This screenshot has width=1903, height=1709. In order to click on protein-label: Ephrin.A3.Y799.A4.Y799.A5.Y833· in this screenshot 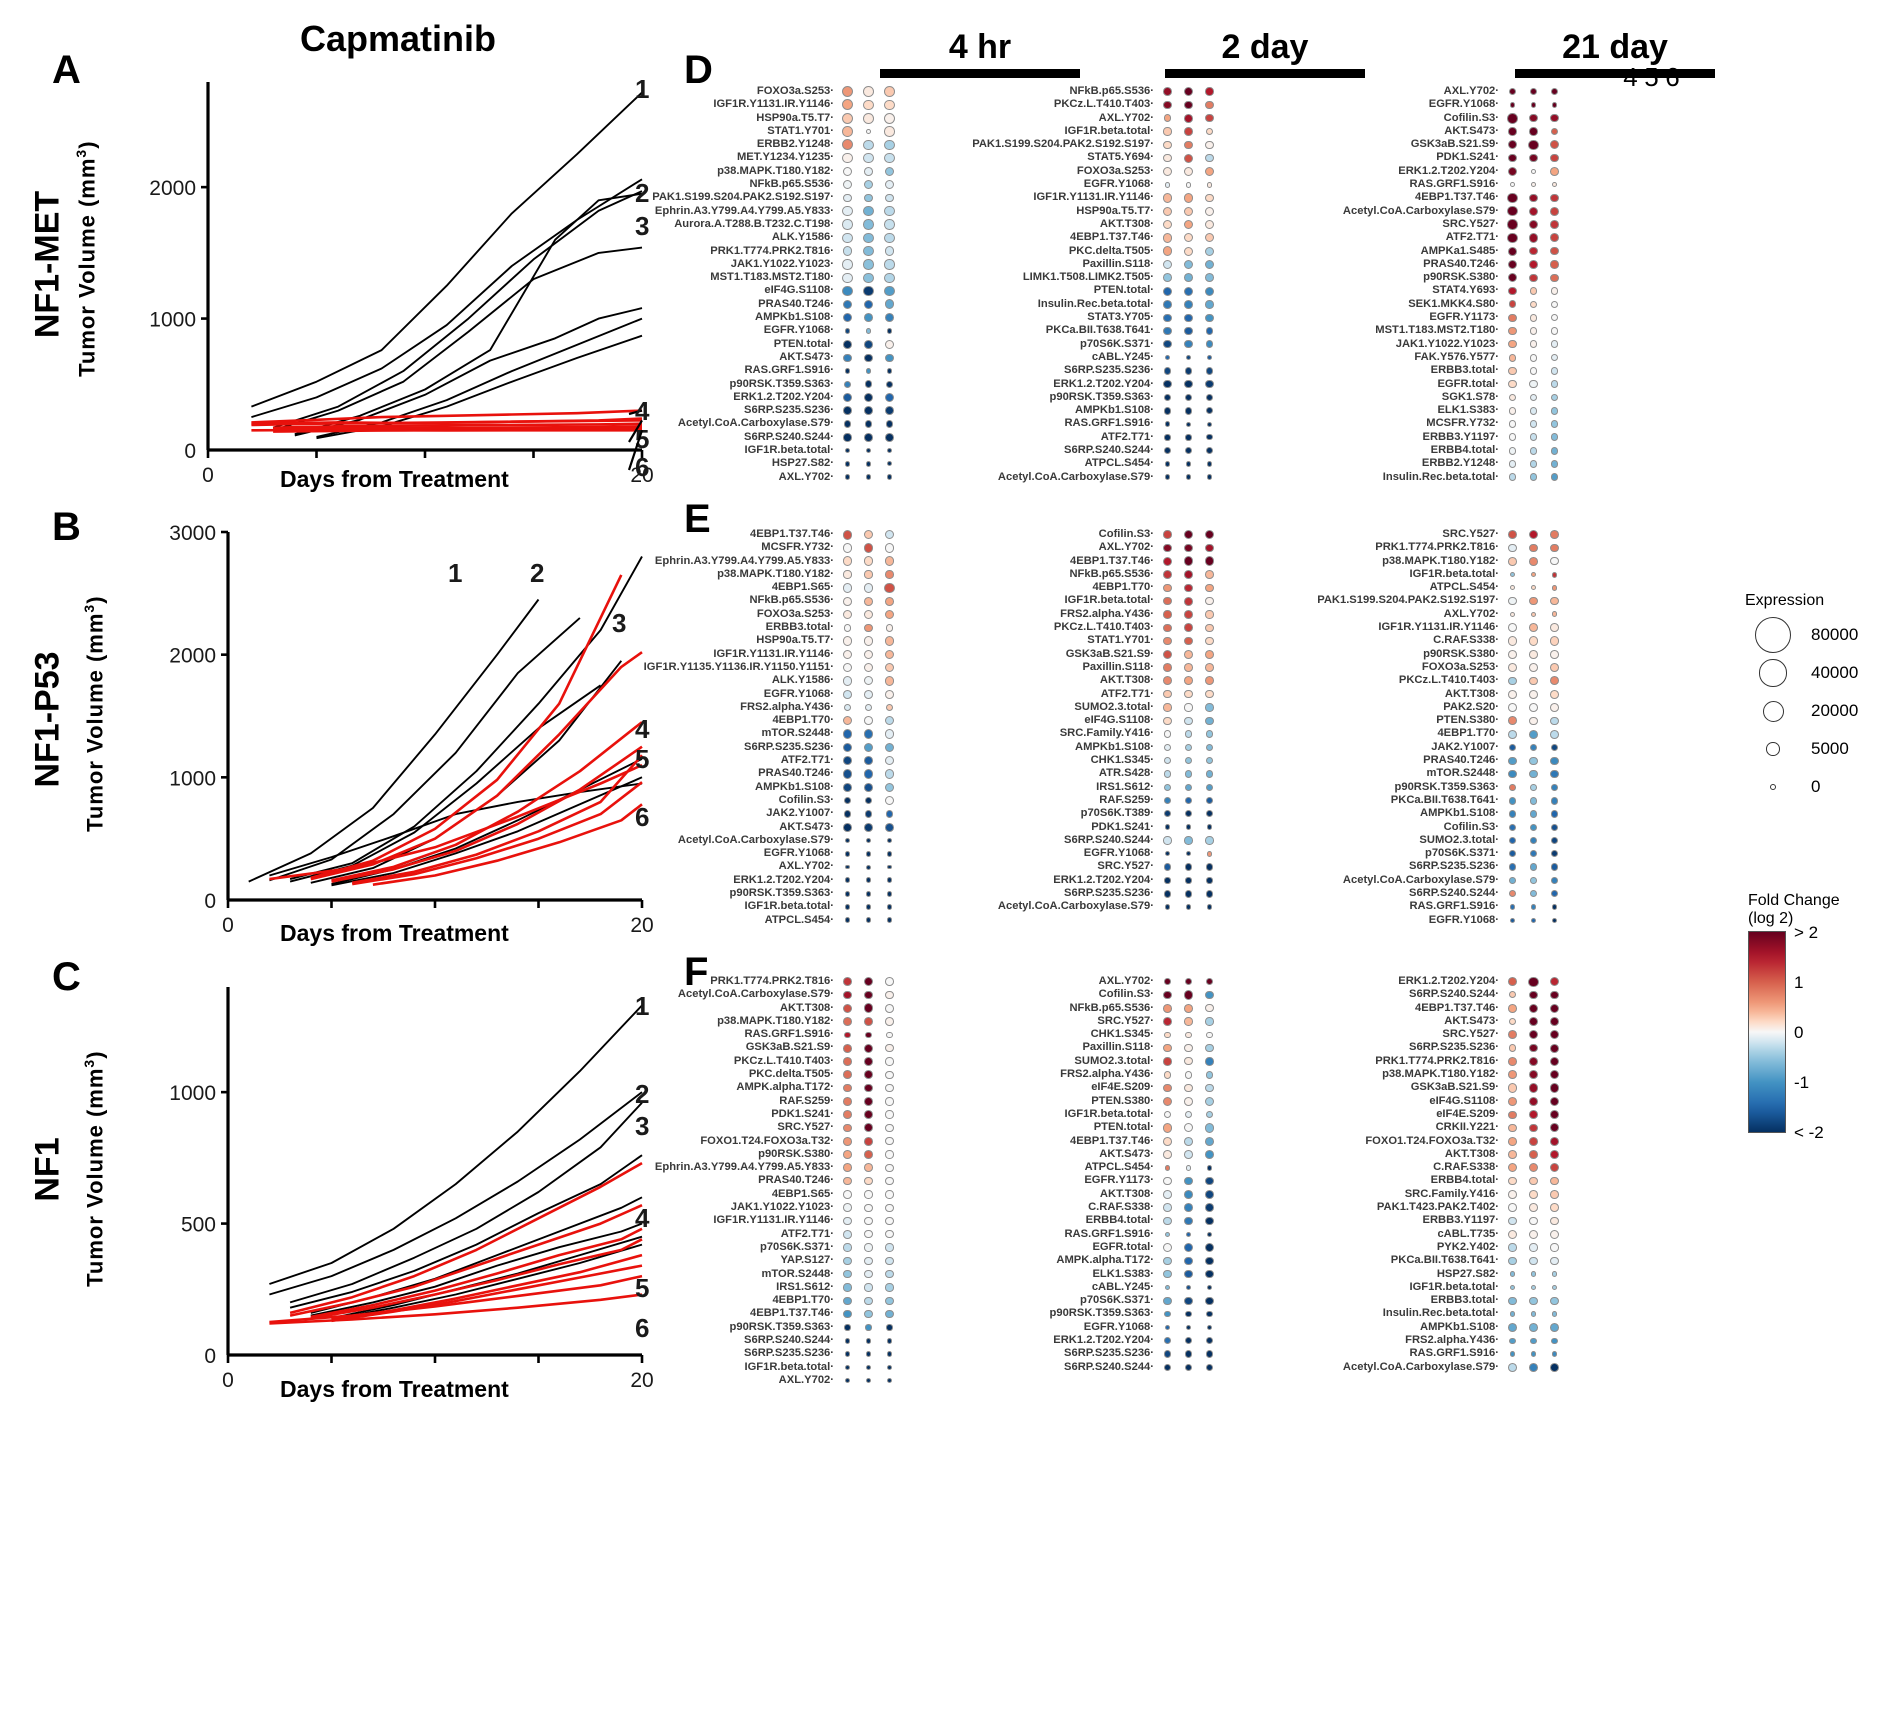, I will do `click(744, 210)`.